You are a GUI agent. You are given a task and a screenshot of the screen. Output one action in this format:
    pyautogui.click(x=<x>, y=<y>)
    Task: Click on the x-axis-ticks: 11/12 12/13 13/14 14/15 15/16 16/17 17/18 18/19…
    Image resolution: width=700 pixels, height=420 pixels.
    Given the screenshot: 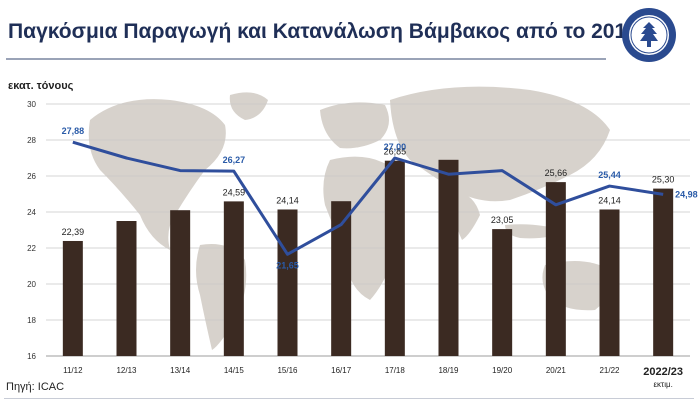 What is the action you would take?
    pyautogui.click(x=373, y=377)
    